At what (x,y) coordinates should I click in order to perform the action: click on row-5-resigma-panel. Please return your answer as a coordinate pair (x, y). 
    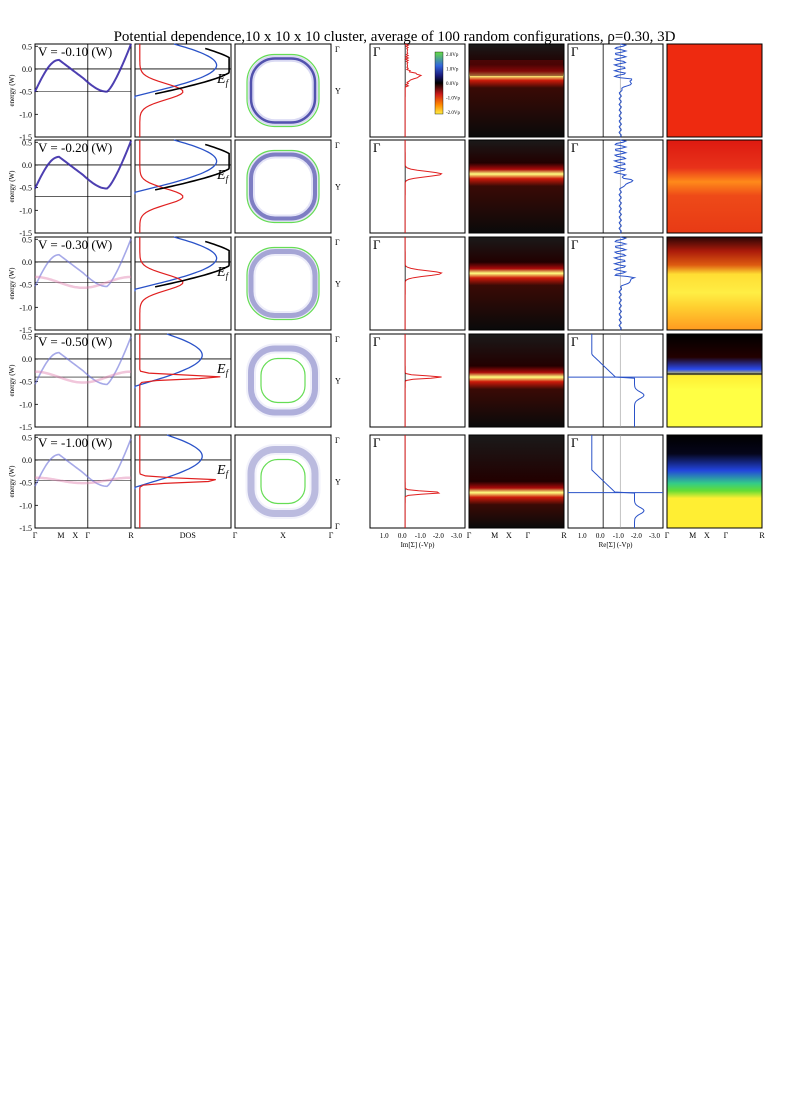
    Looking at the image, I should click on (615, 481).